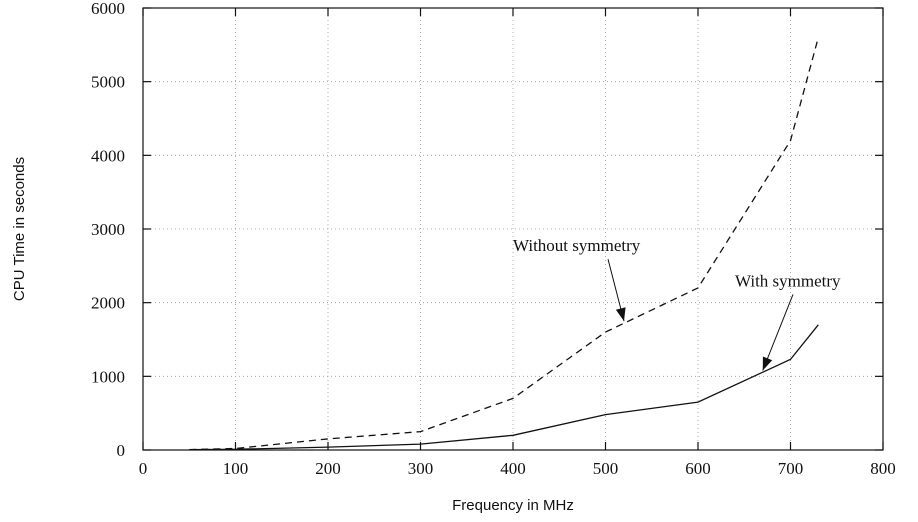 The image size is (918, 522). What do you see at coordinates (791, 468) in the screenshot?
I see `x-tick-label: 700` at bounding box center [791, 468].